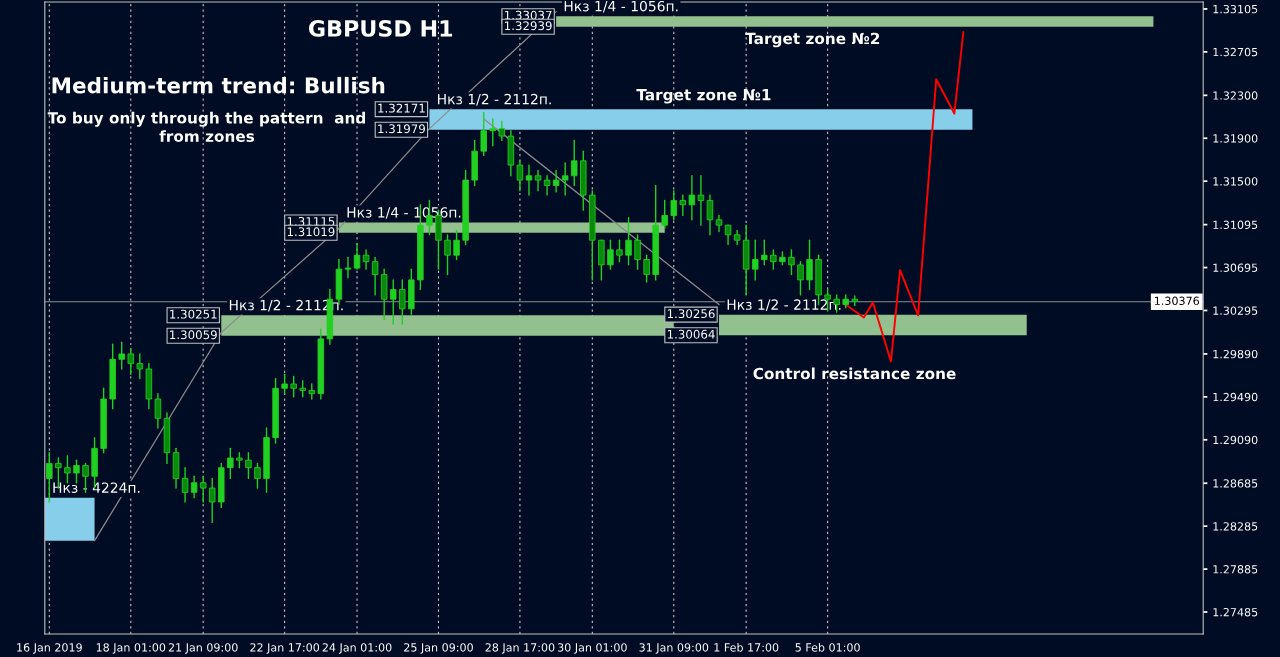 The height and width of the screenshot is (657, 1280). I want to click on text: GBPUSD H1, so click(380, 28).